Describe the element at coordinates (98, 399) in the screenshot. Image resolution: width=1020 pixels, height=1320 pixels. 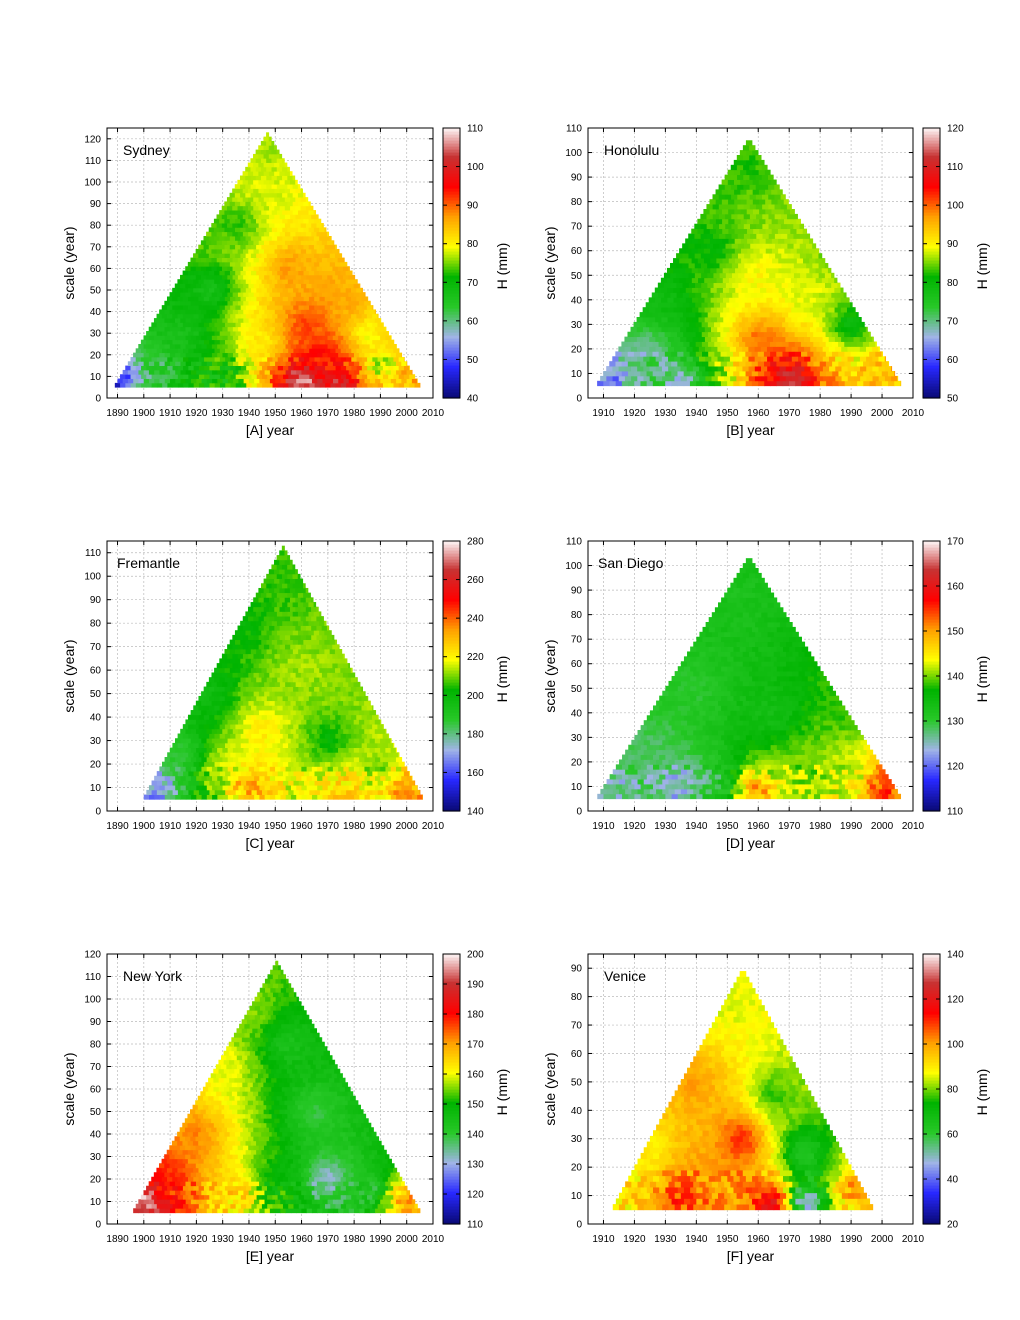
I see `y-tick-label: 0` at that location.